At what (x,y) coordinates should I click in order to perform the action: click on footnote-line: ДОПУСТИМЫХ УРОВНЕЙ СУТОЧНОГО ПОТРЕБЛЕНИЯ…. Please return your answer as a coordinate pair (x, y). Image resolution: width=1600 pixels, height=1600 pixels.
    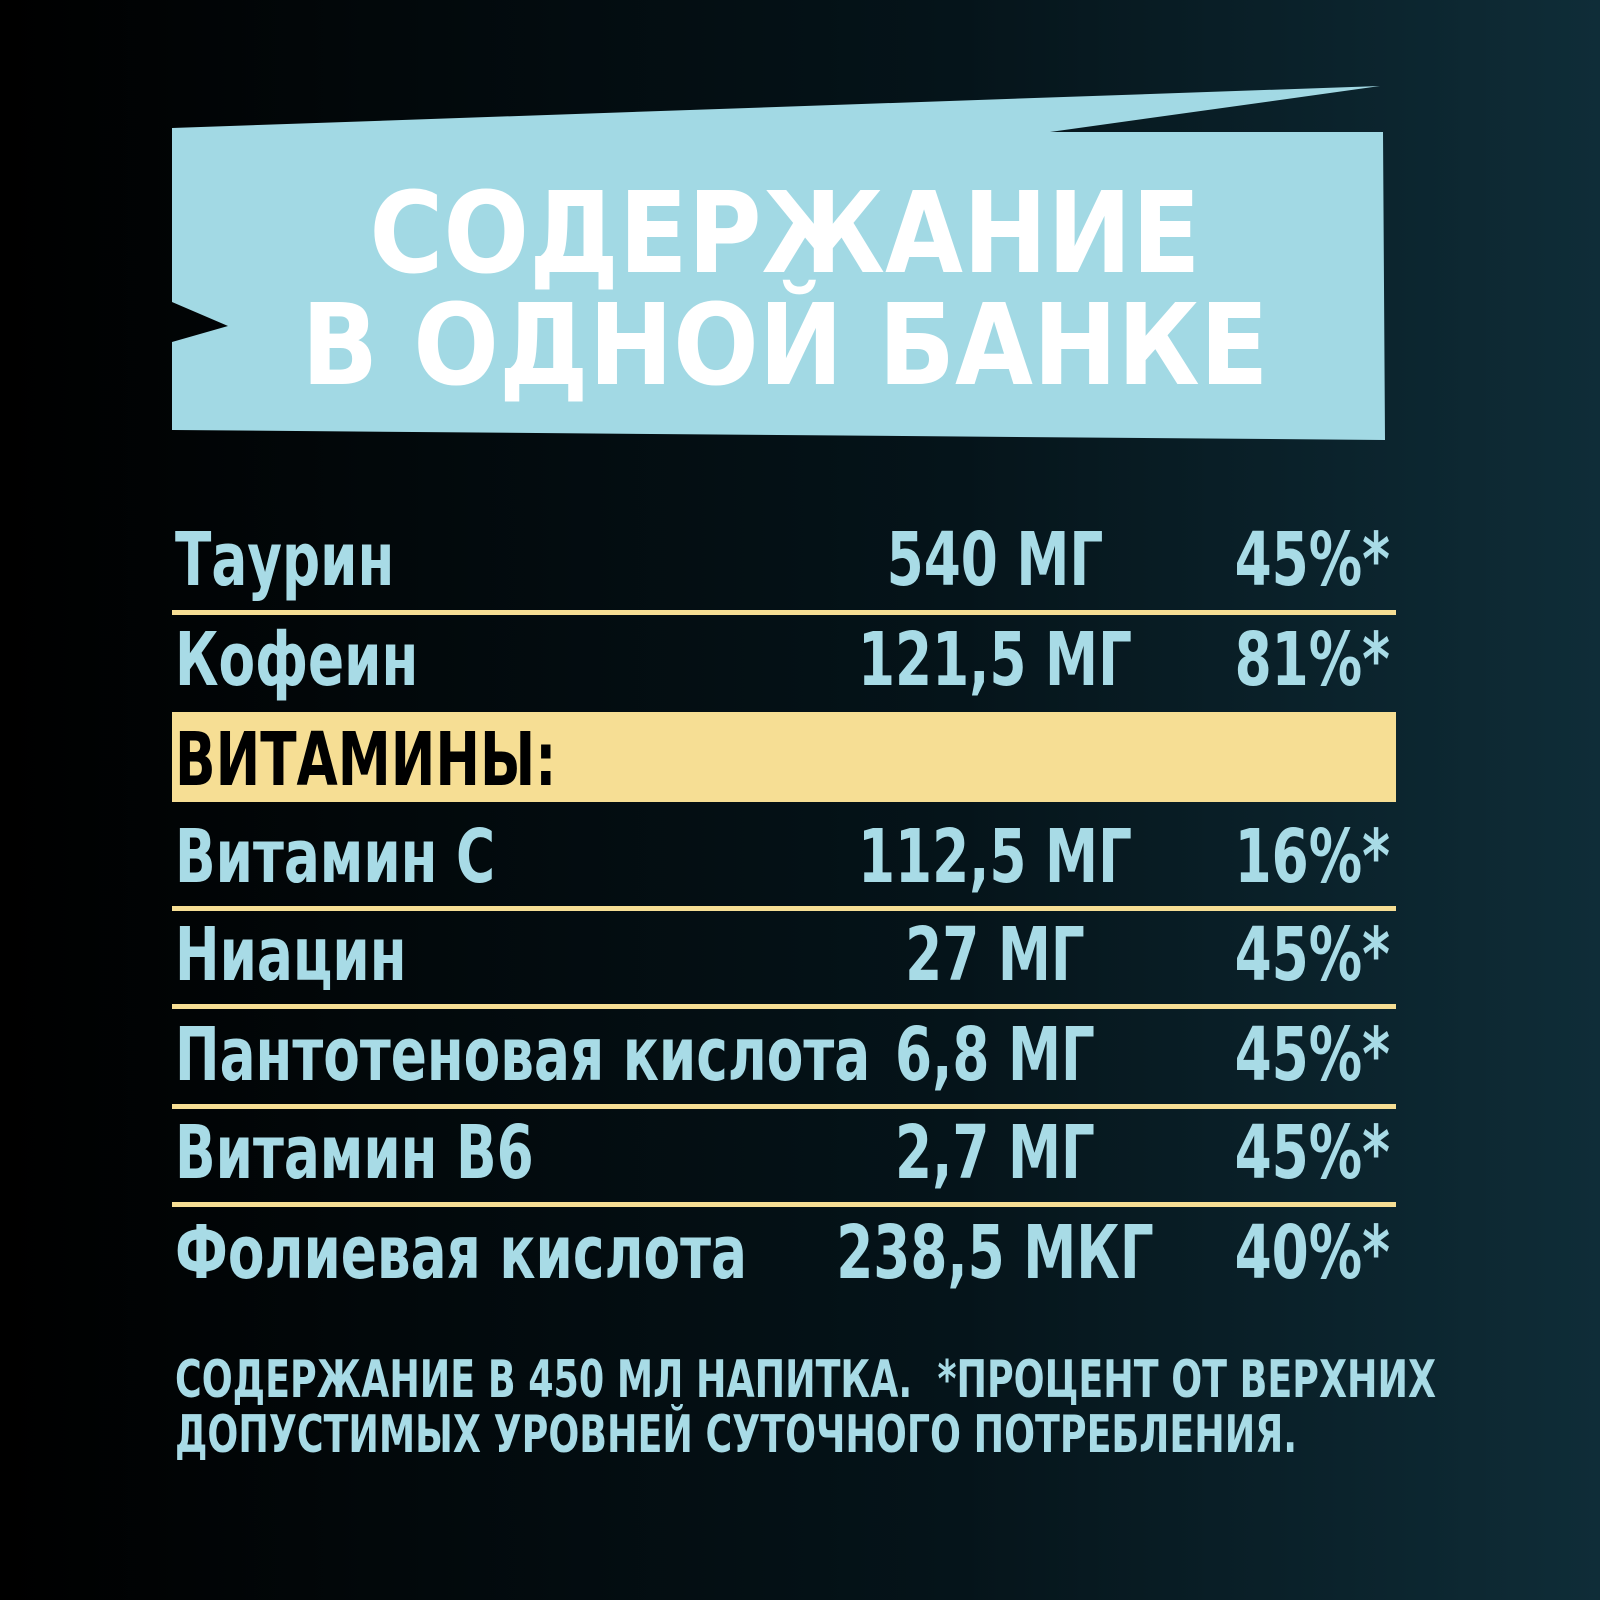
    Looking at the image, I should click on (736, 1434).